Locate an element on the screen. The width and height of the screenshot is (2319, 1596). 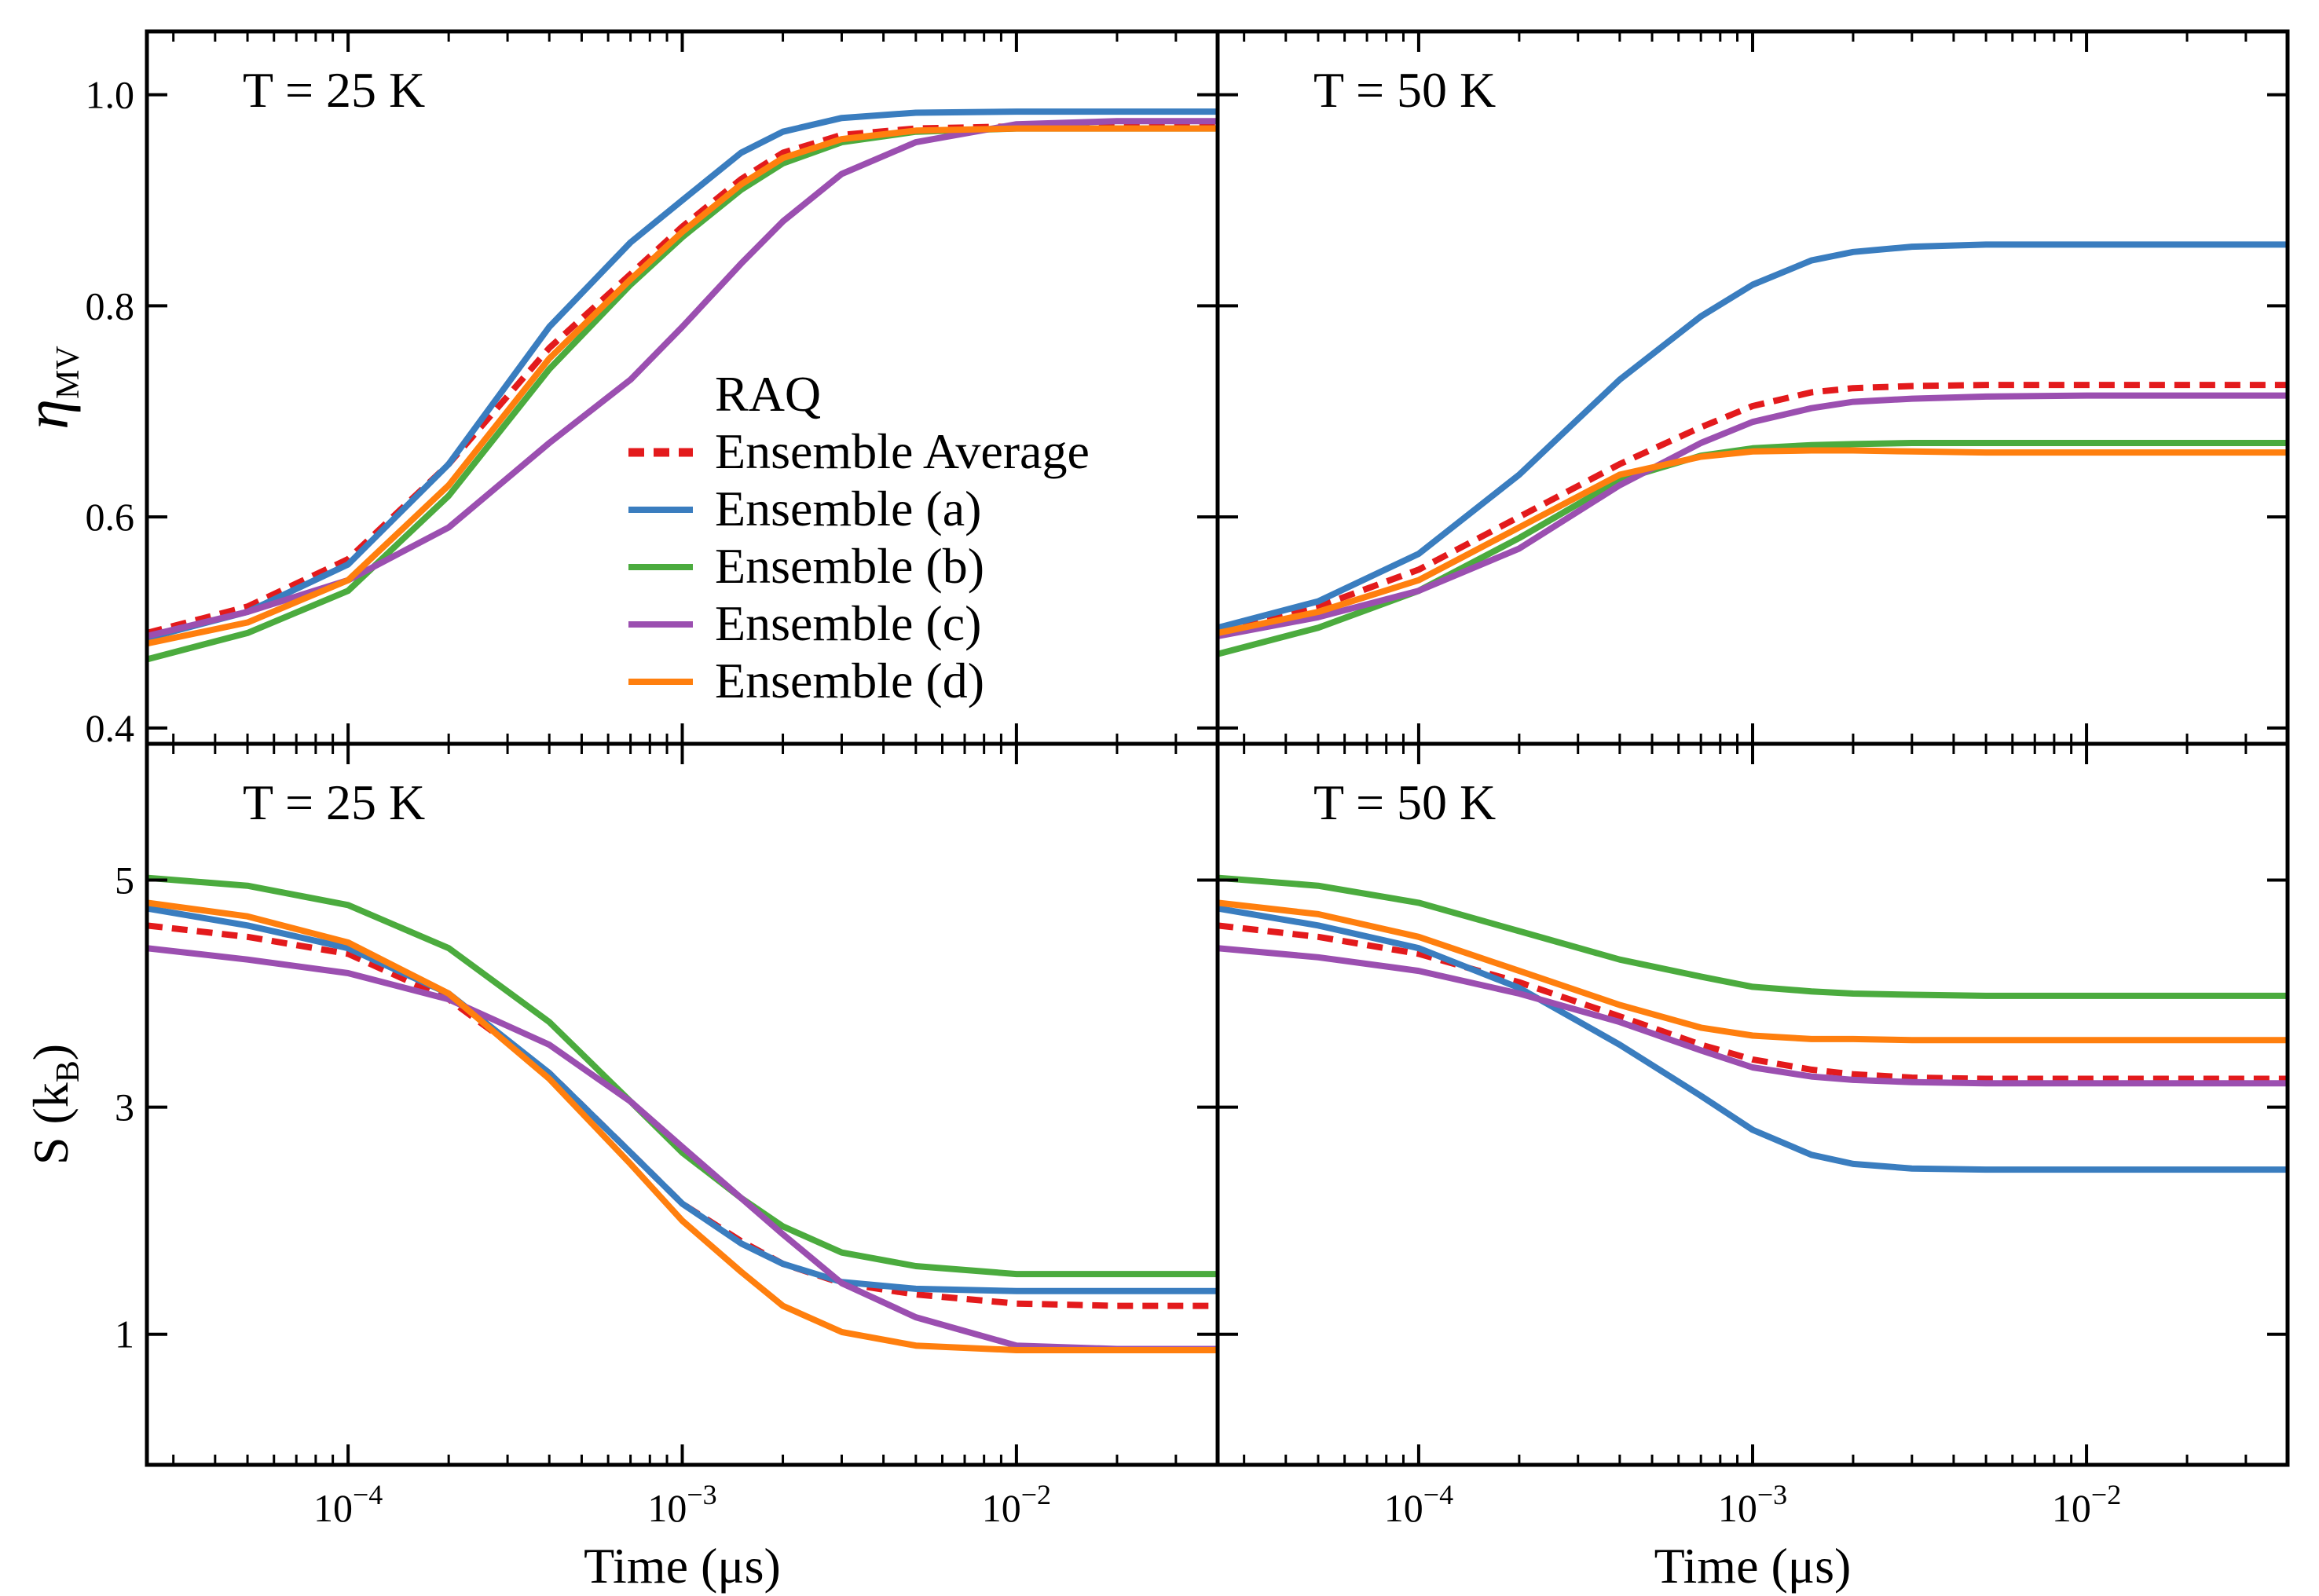
y-tick-label: 0.8 is located at coordinates (110, 306).